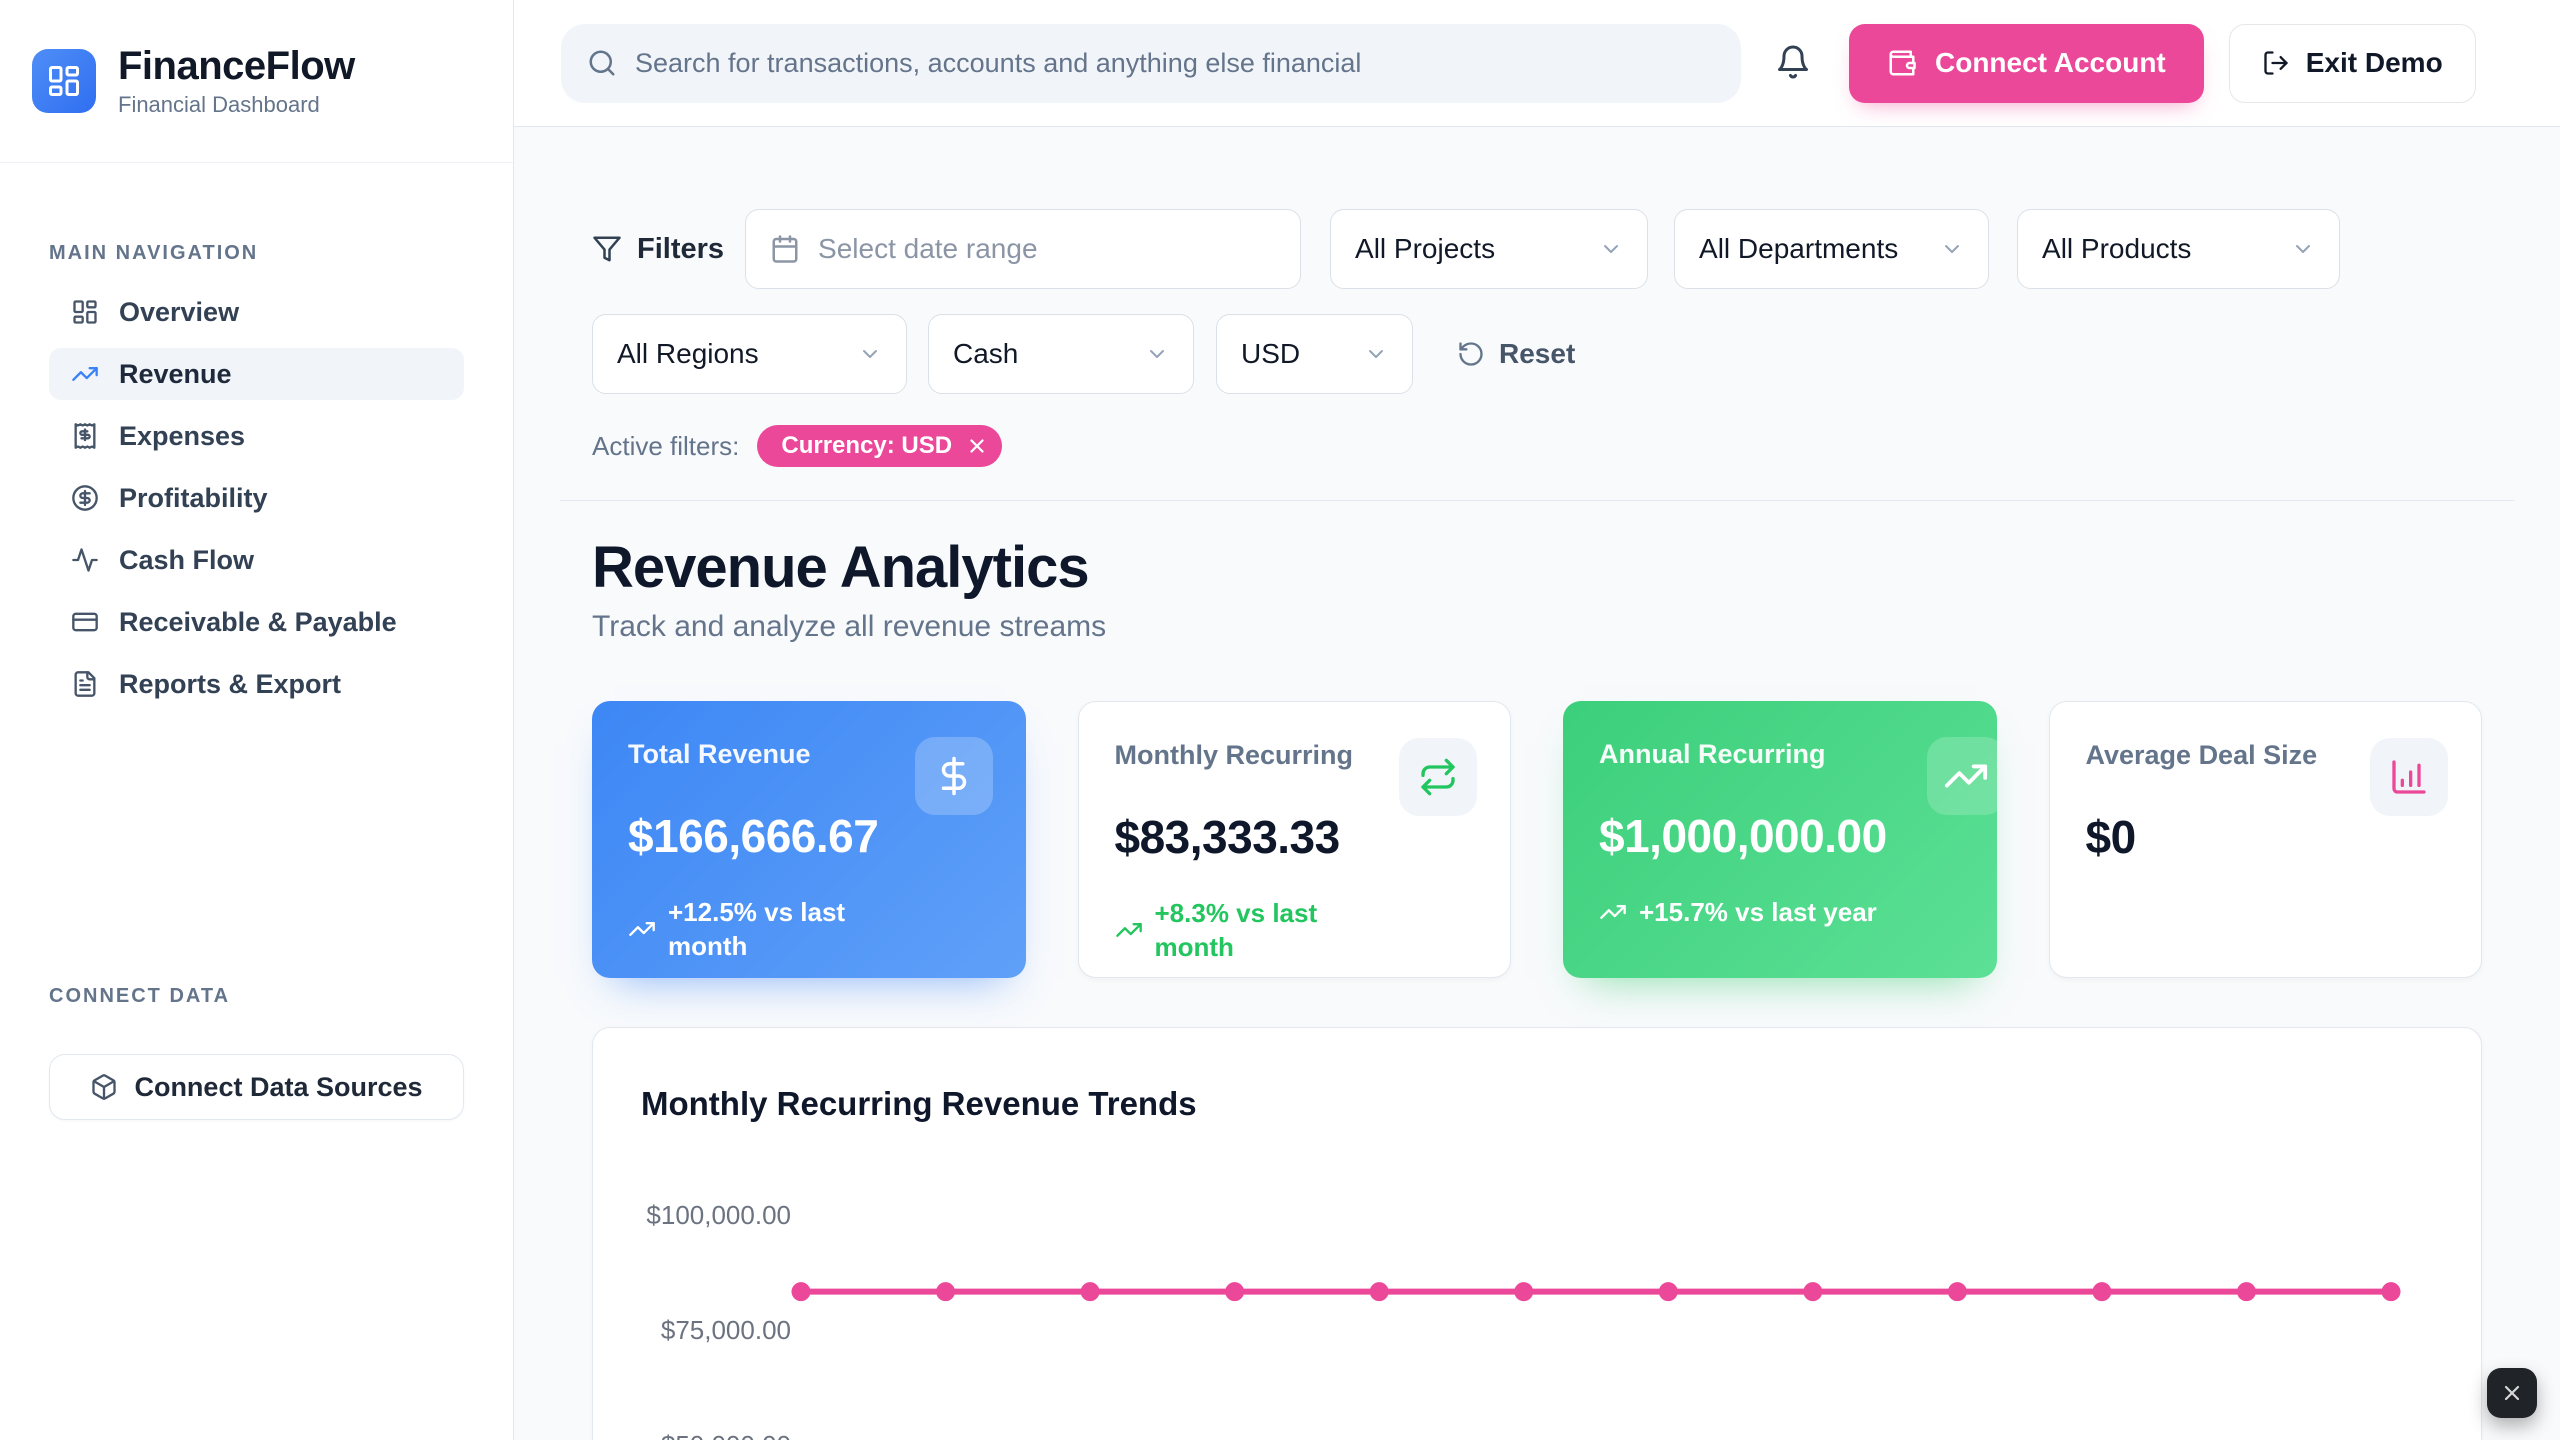 The image size is (2560, 1440). I want to click on nav-heading: MAIN NAVIGATION, so click(154, 253).